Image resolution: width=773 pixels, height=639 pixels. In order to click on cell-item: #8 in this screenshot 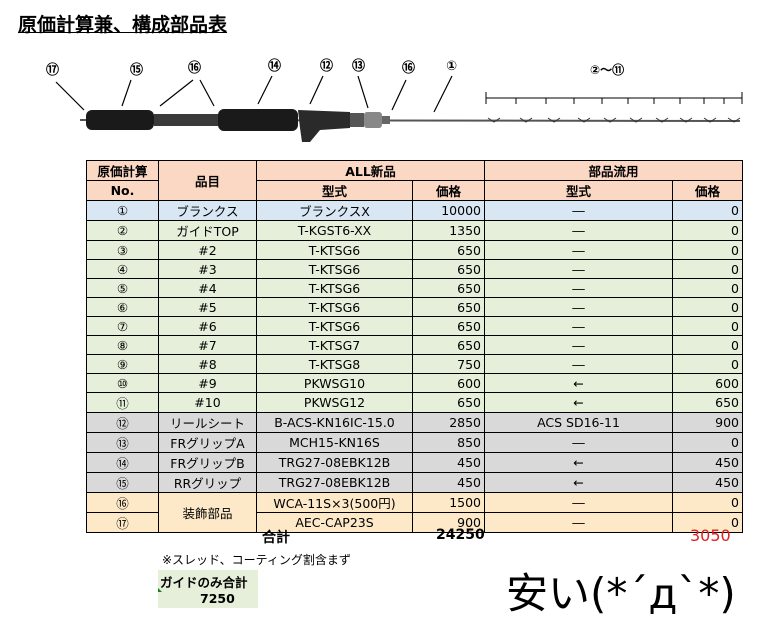, I will do `click(207, 364)`.